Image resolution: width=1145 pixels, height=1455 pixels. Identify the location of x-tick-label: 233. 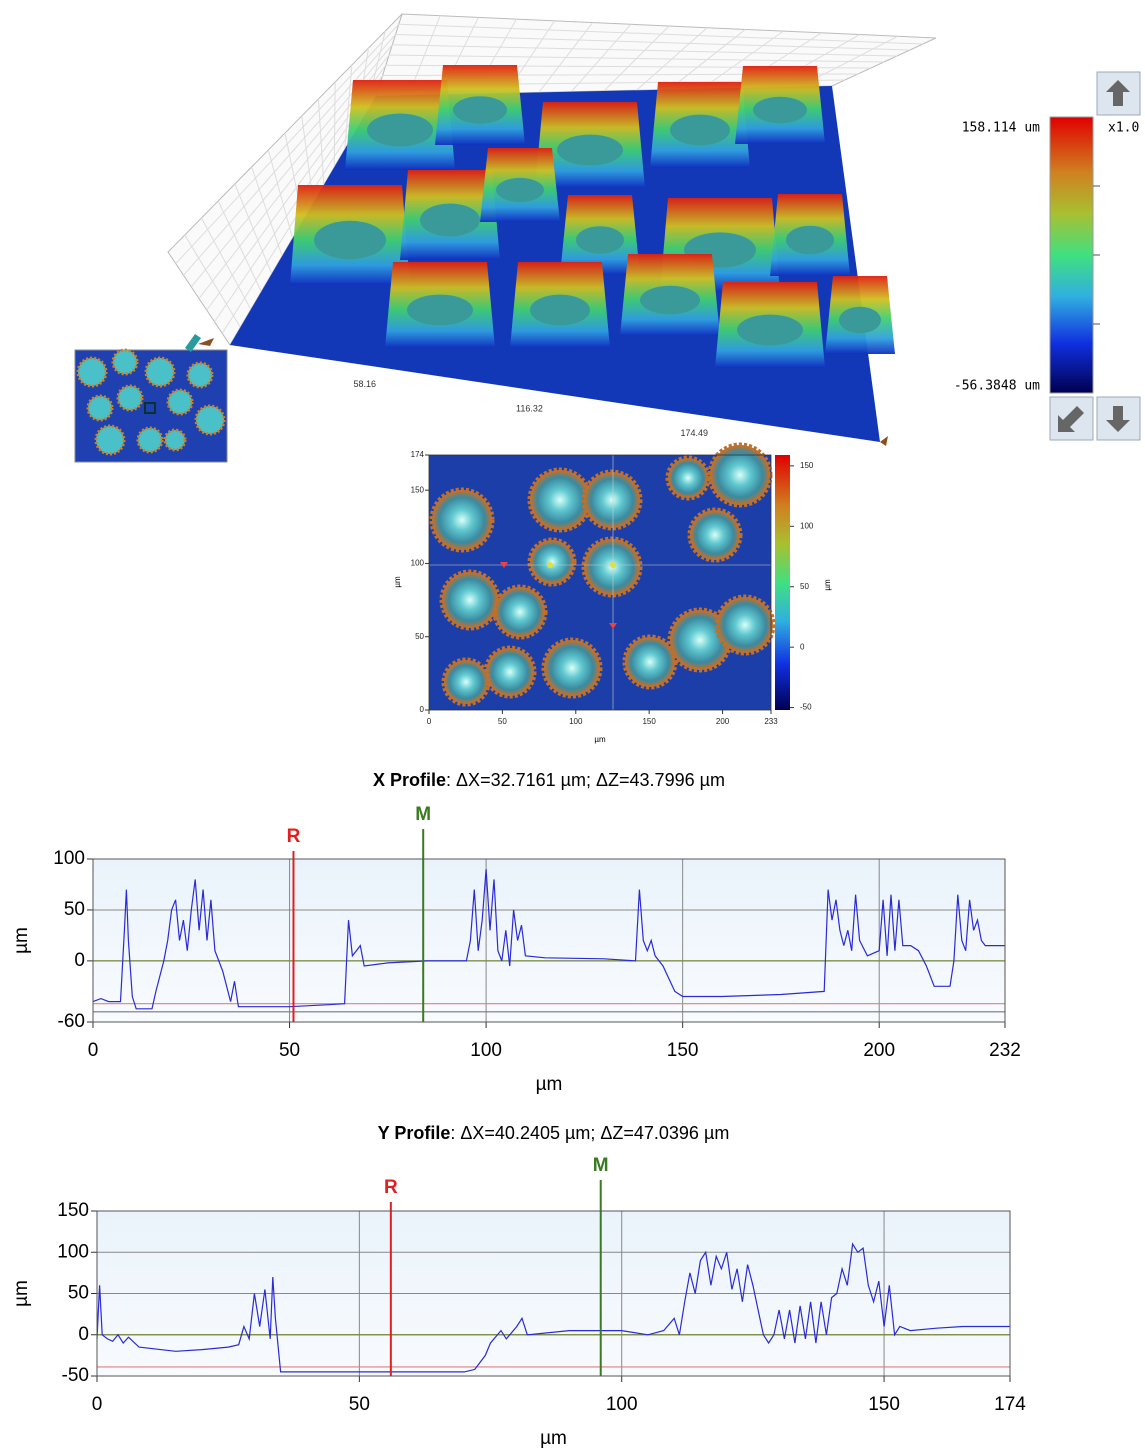
(771, 721).